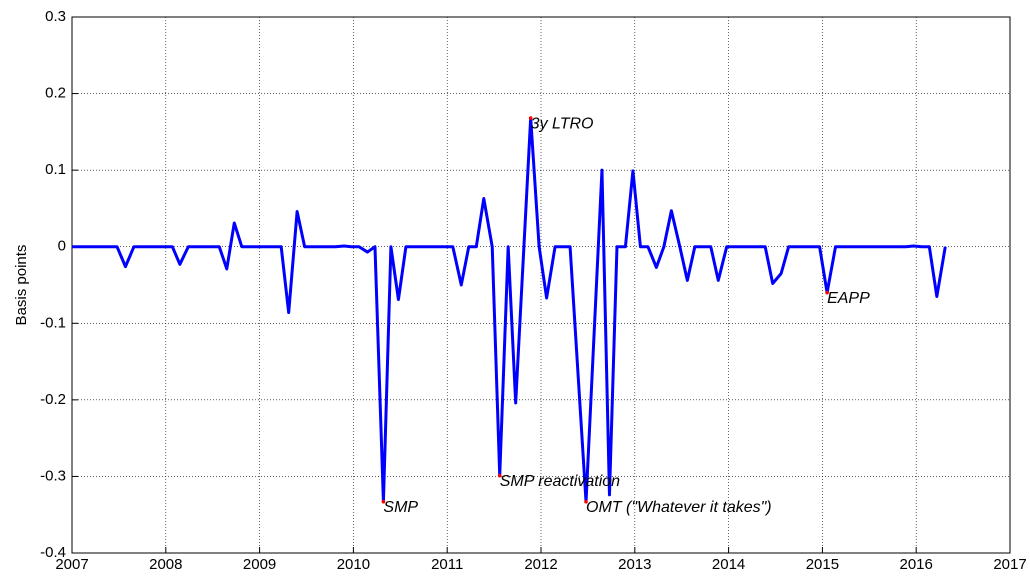 The height and width of the screenshot is (577, 1030). What do you see at coordinates (165, 564) in the screenshot?
I see `x-tick-label: 2008` at bounding box center [165, 564].